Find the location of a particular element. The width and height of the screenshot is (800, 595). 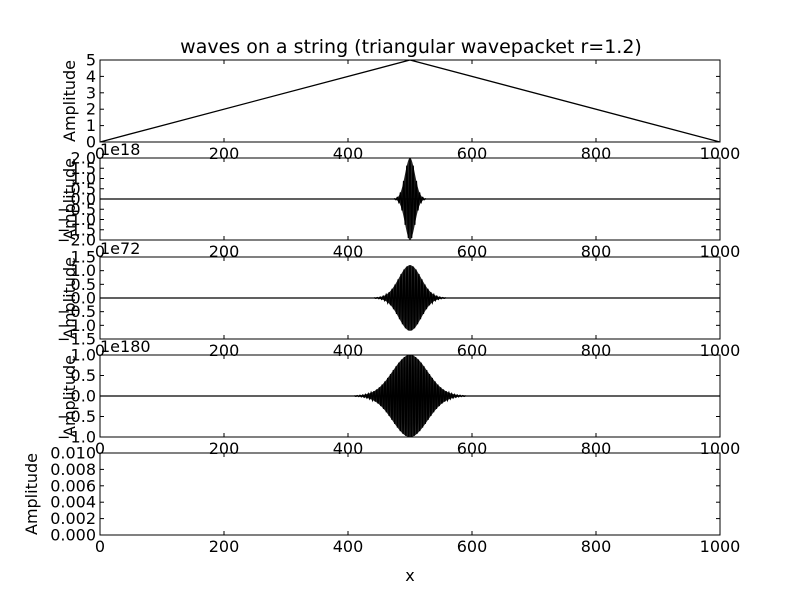

y-tick-label: 2.0 is located at coordinates (83, 158).